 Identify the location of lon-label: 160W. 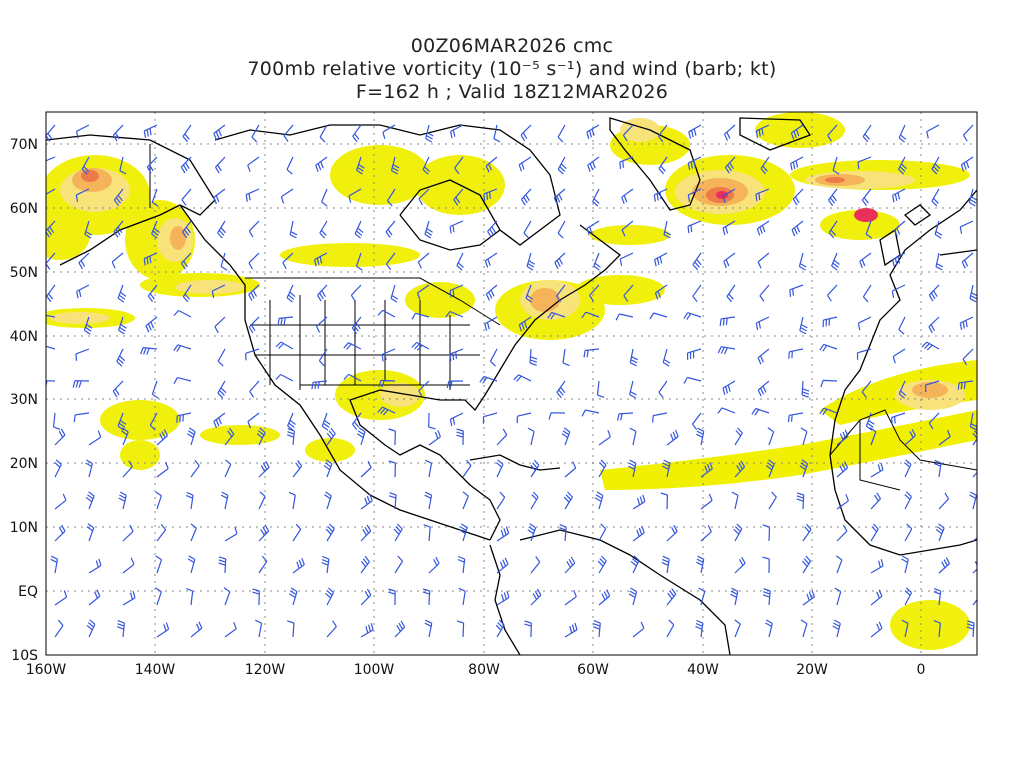
(46, 670).